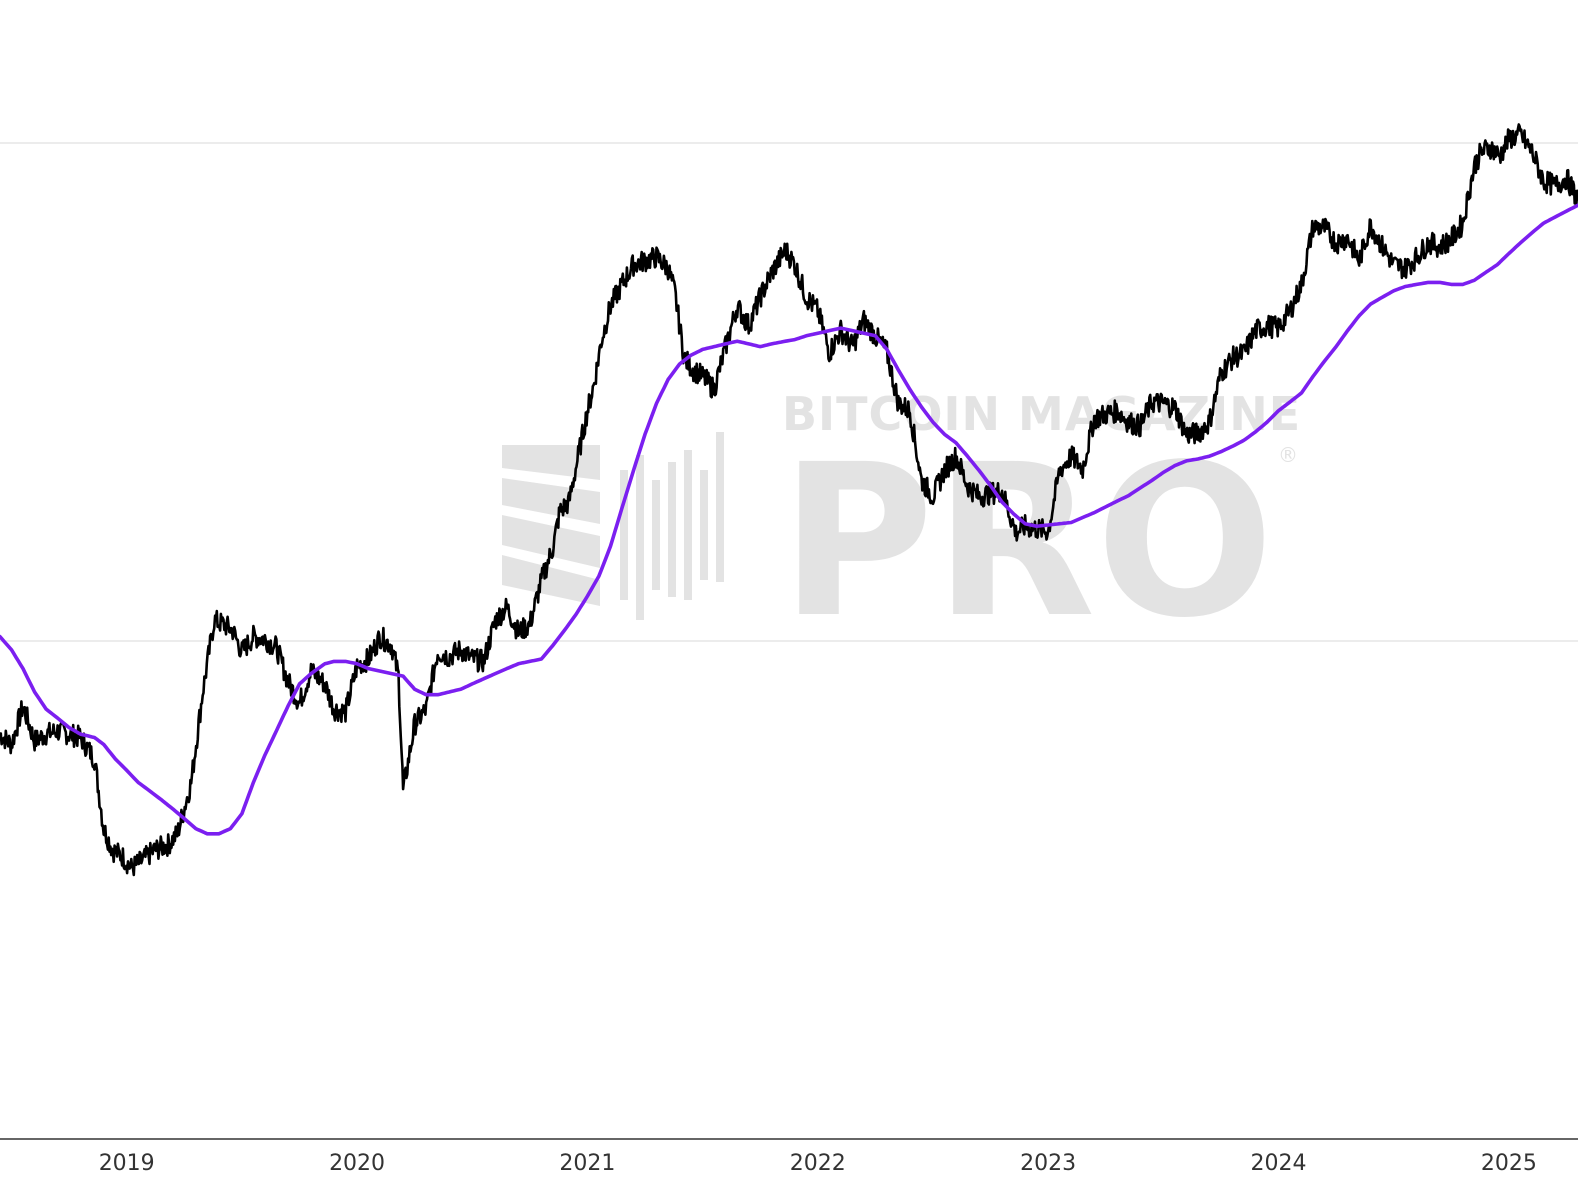 The image size is (1578, 1198). What do you see at coordinates (1027, 541) in the screenshot?
I see `watermark-line2: PRO` at bounding box center [1027, 541].